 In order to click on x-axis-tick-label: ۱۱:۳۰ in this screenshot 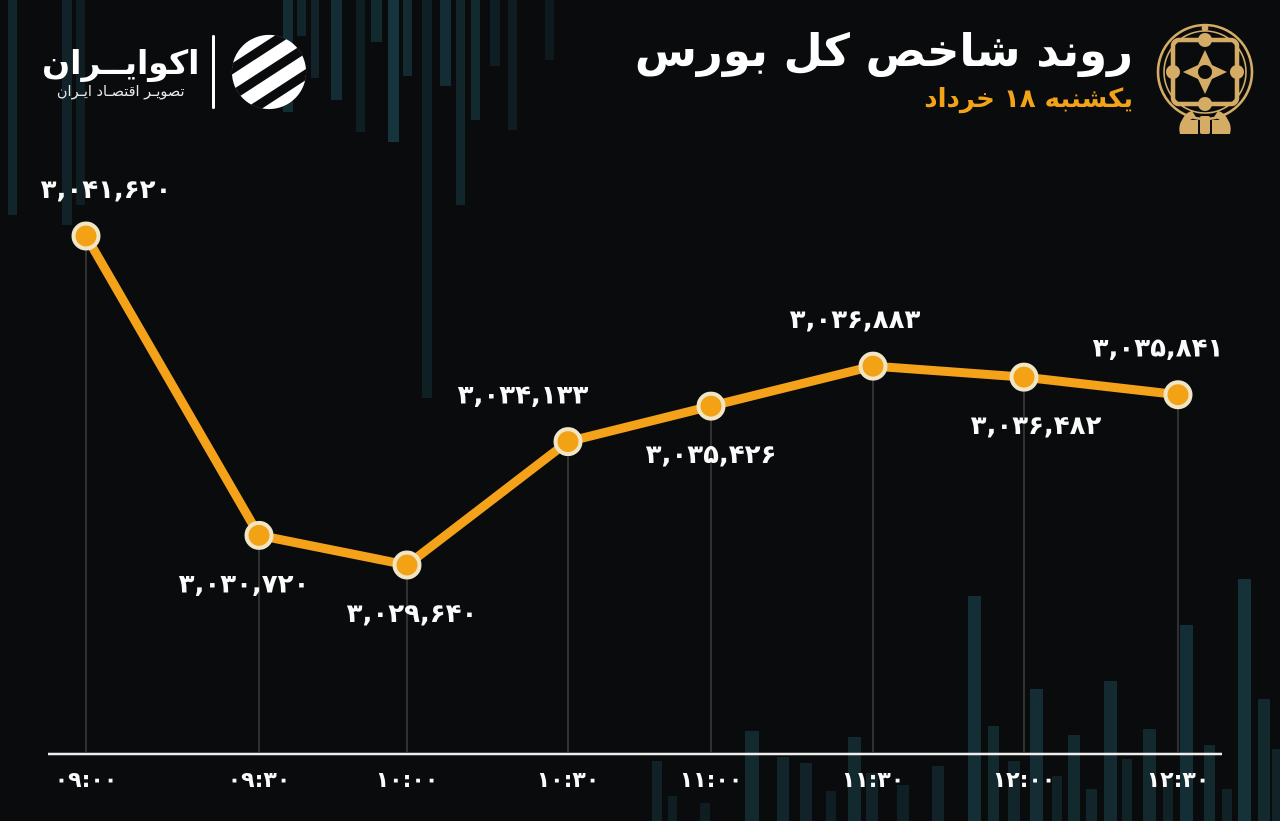, I will do `click(873, 780)`.